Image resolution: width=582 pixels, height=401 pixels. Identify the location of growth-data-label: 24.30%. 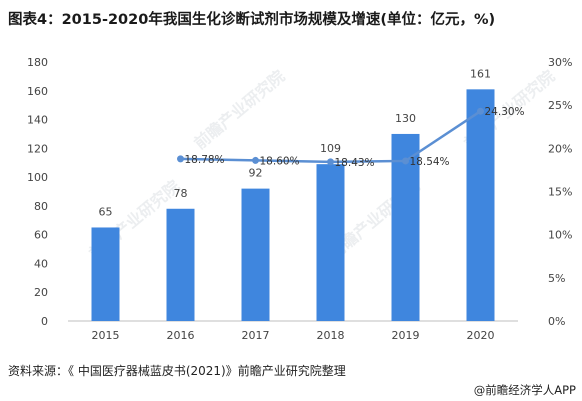
(505, 112).